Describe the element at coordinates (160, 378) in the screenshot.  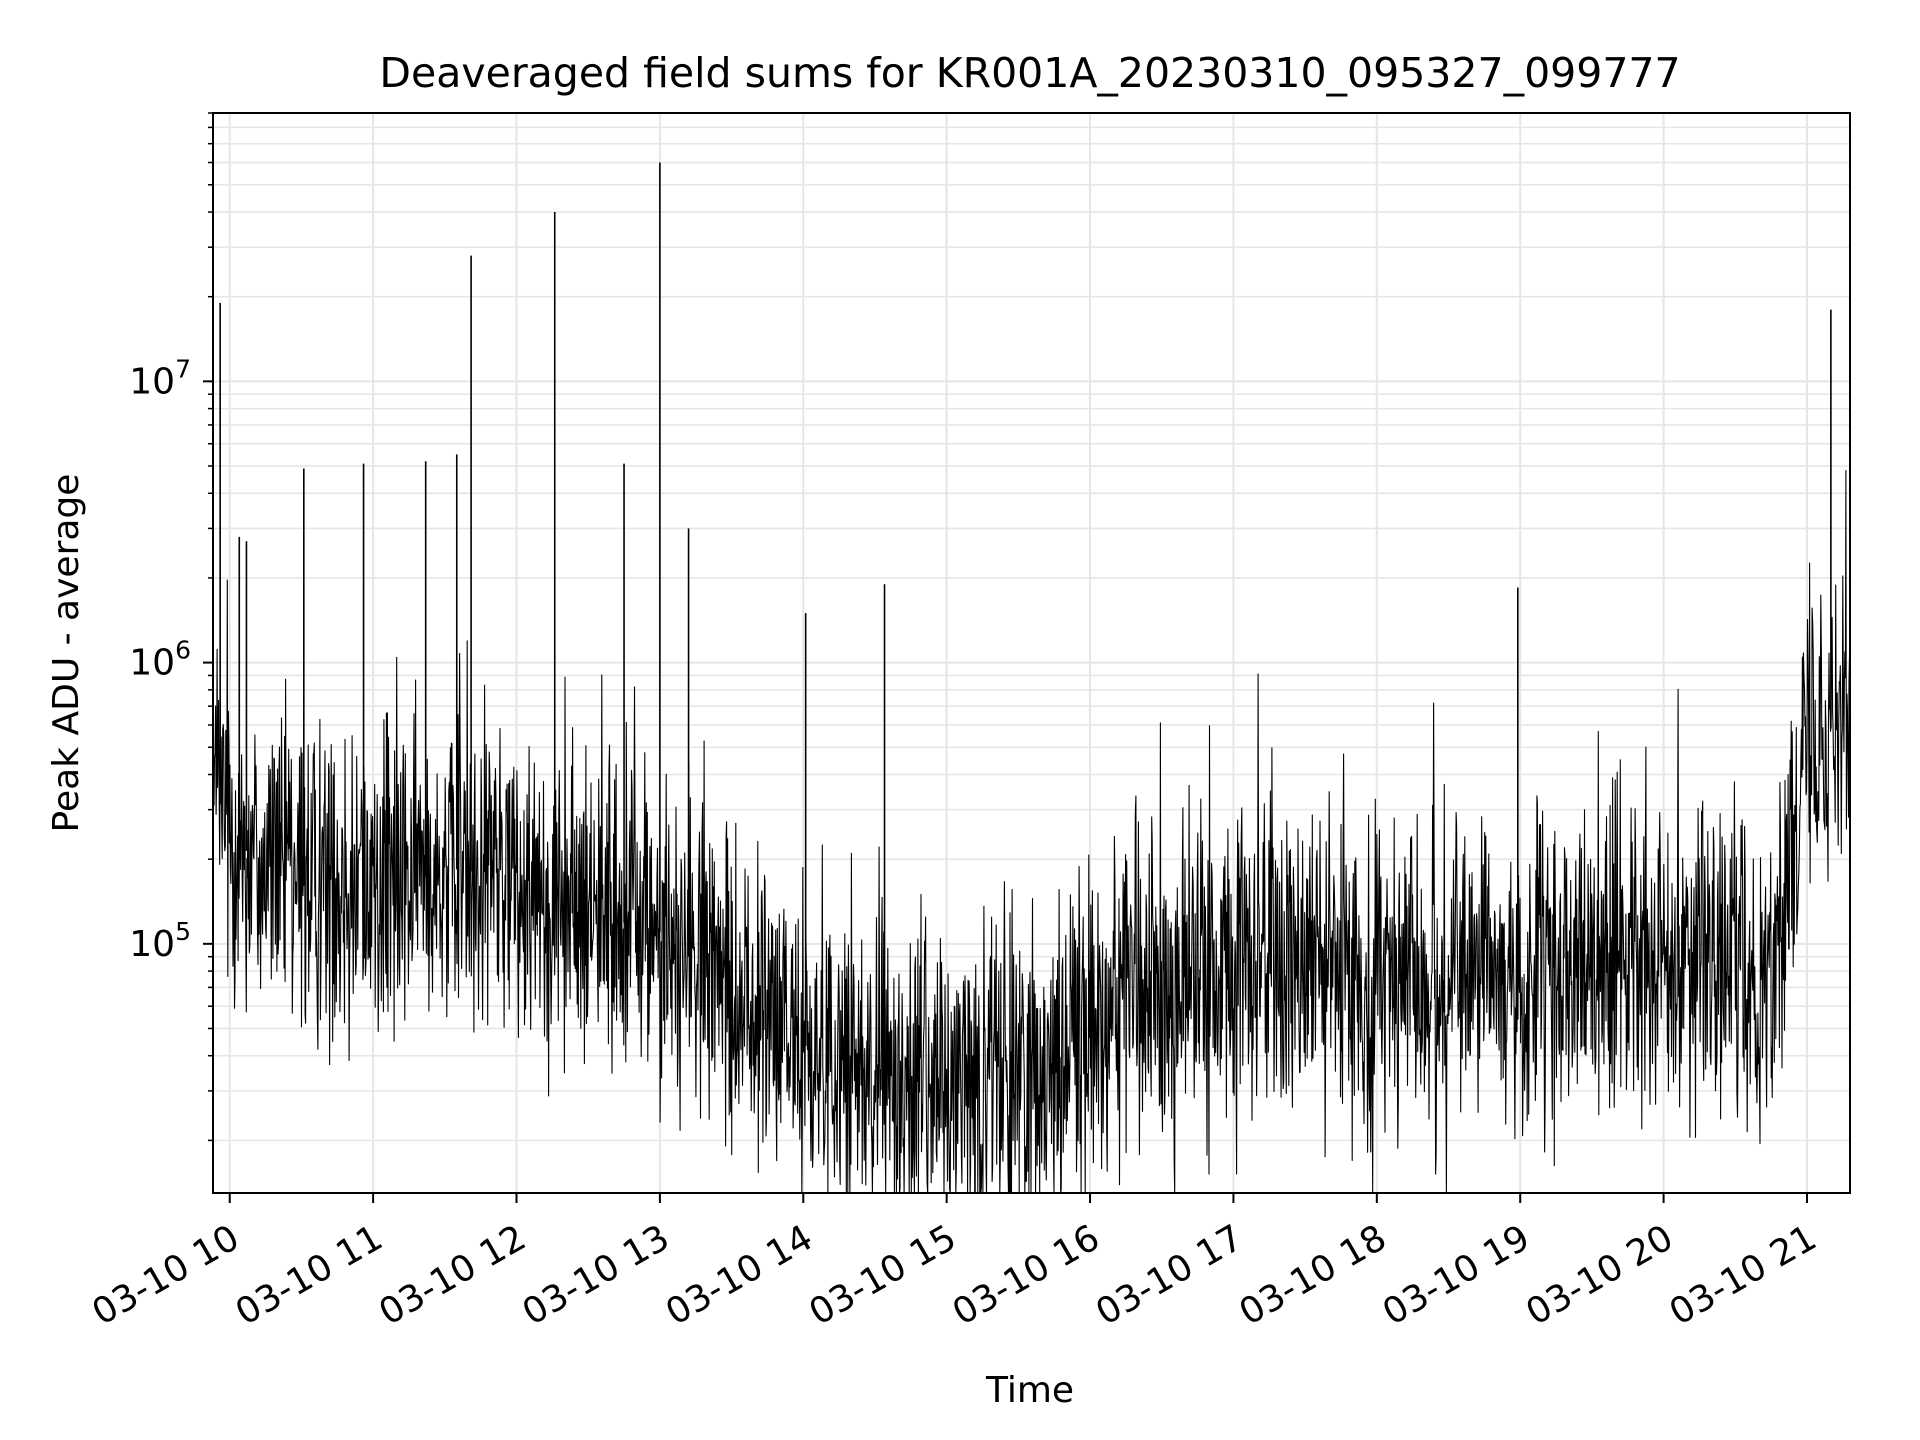
I see `y-tick-label: 10⁷` at that location.